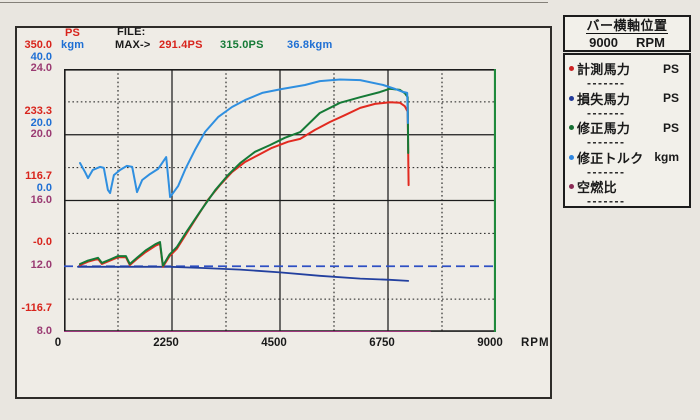  Describe the element at coordinates (650, 42) in the screenshot. I see `cursor-rpm-unit: RPM` at that location.